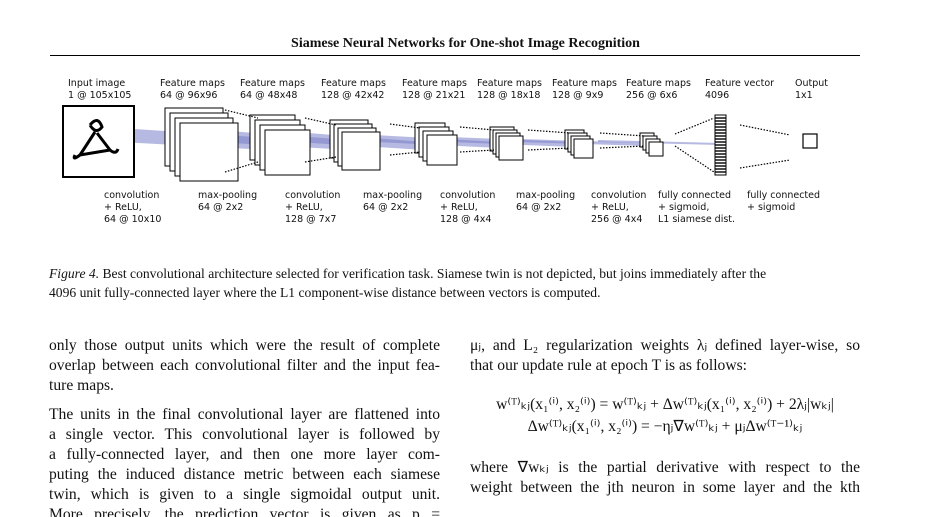  I want to click on bottom-label: 256 @ 4x4, so click(616, 219).